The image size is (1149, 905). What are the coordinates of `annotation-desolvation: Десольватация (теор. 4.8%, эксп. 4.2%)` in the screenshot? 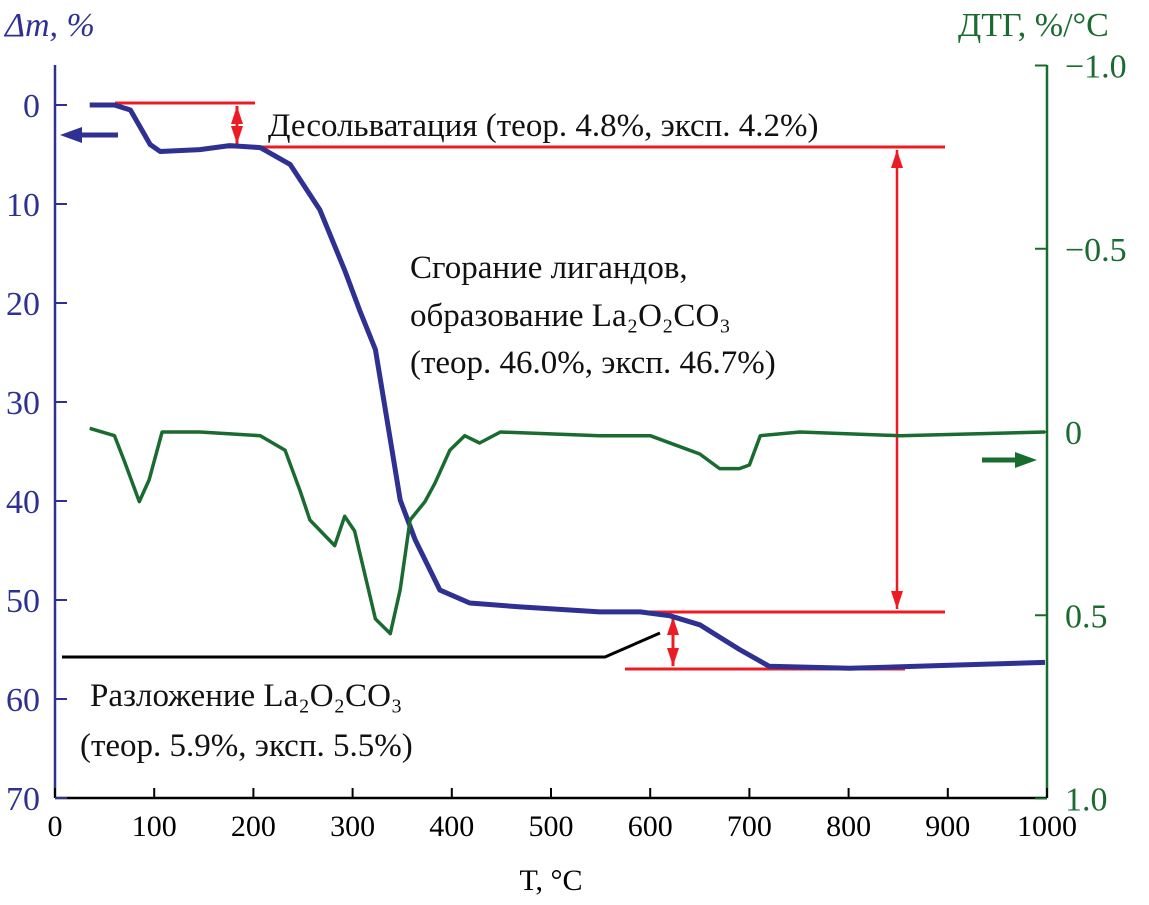 It's located at (543, 126).